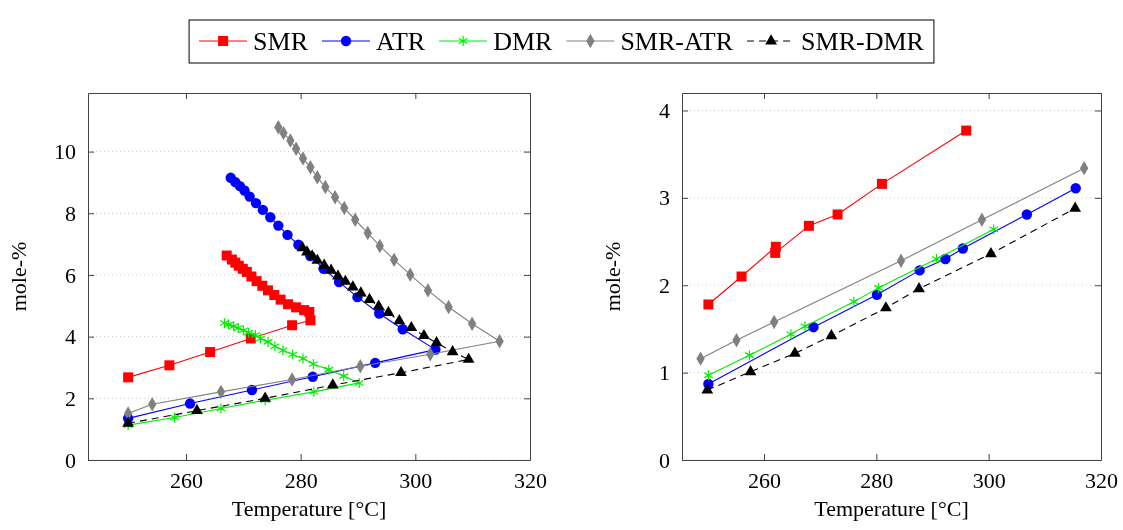 Image resolution: width=1123 pixels, height=530 pixels. Describe the element at coordinates (863, 41) in the screenshot. I see `legend-label: SMR-DMR` at that location.